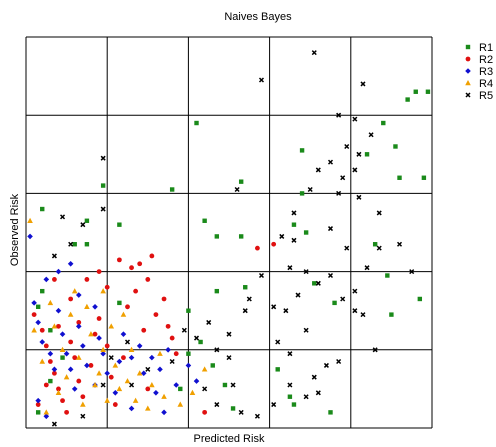  Describe the element at coordinates (468, 95) in the screenshot. I see `legend-marker-r5` at that location.